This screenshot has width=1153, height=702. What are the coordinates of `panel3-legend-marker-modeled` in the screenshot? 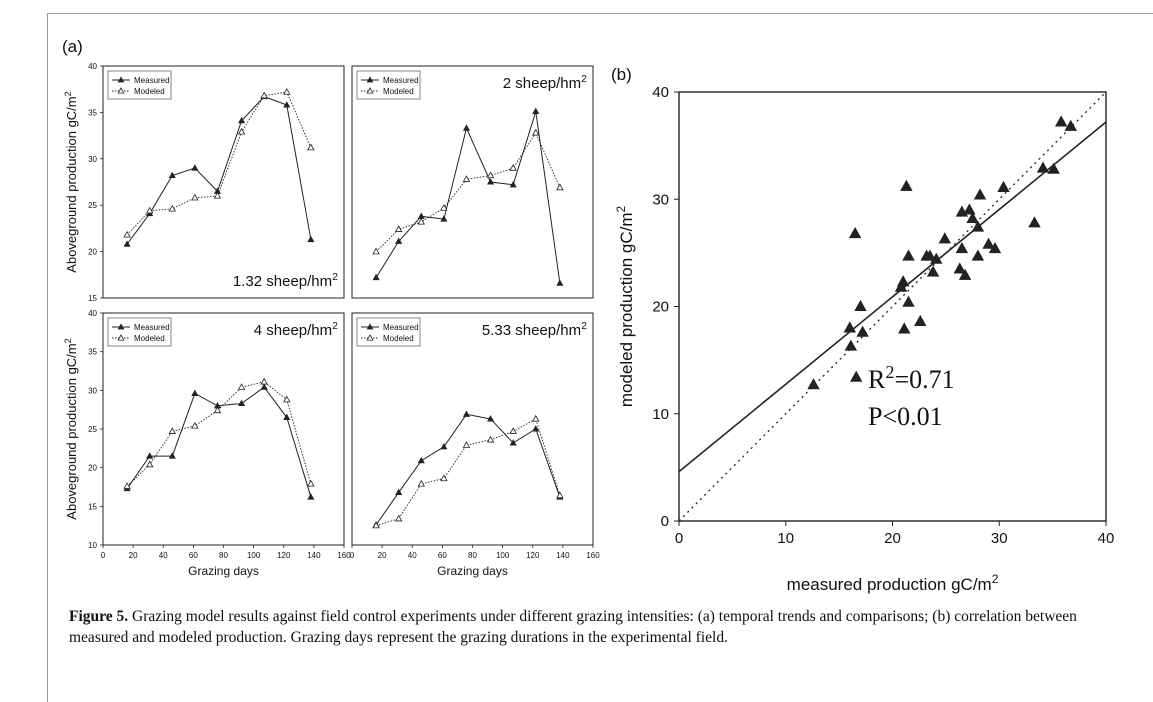 It's located at (121, 337).